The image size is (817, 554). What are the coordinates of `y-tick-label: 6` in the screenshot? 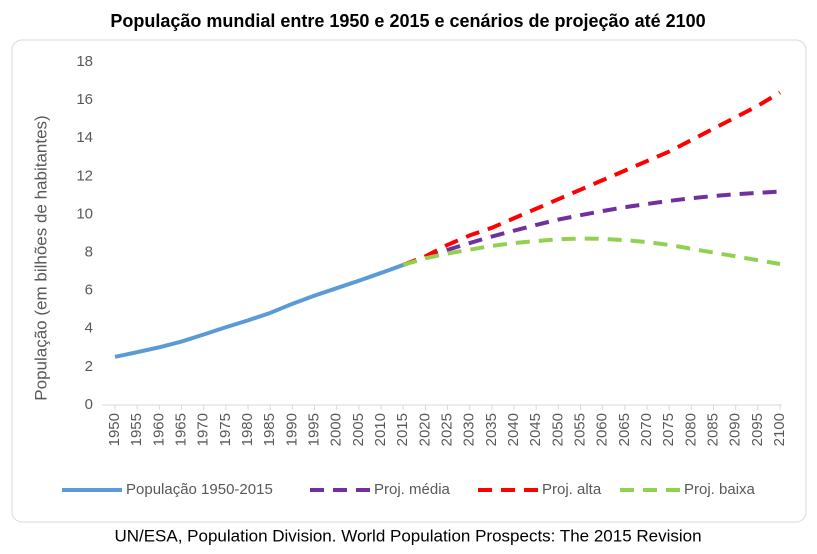 It's located at (89, 290).